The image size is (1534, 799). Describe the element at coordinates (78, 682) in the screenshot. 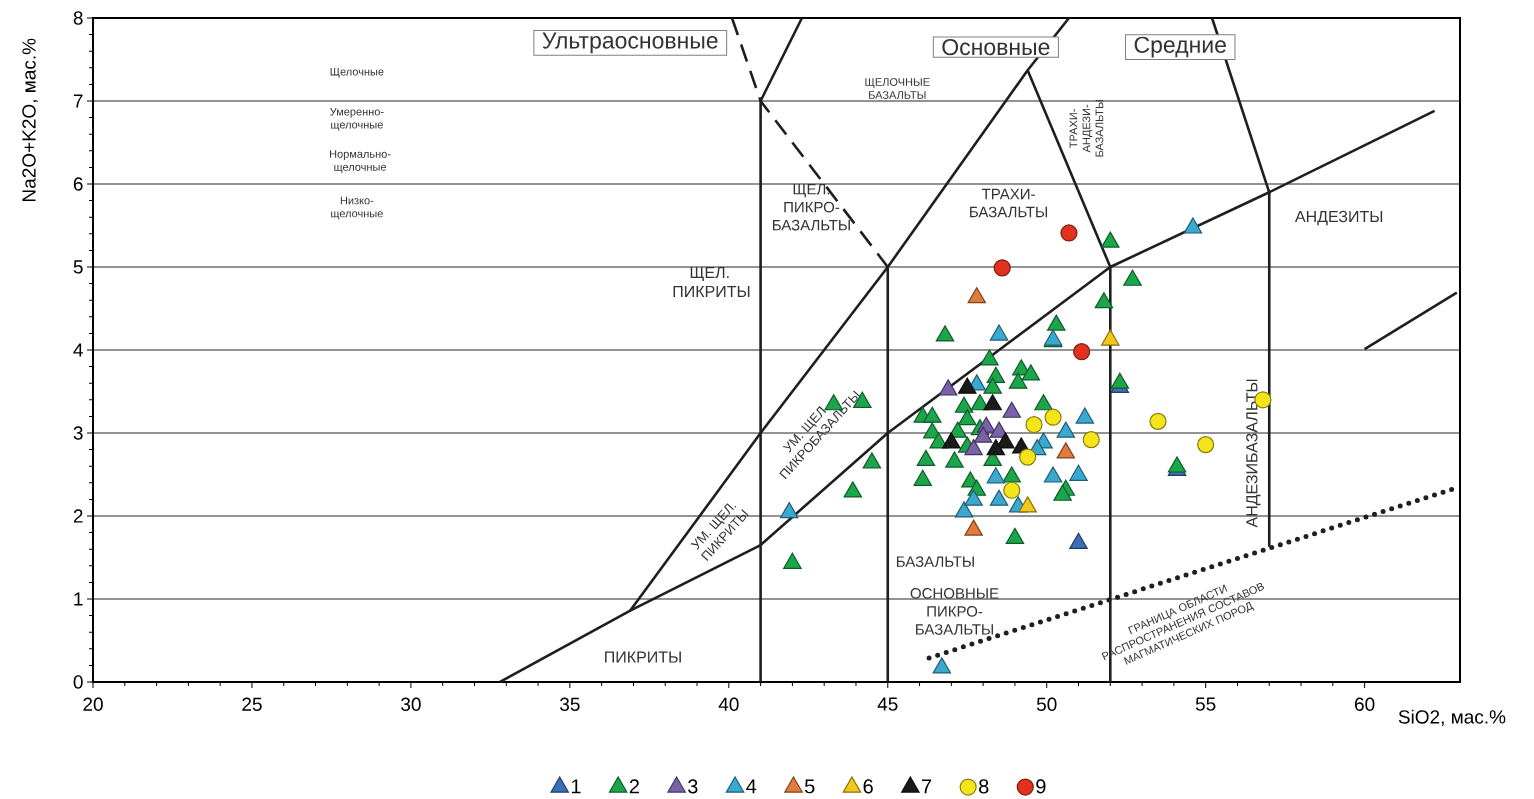

I see `y-tick-label: 0` at that location.